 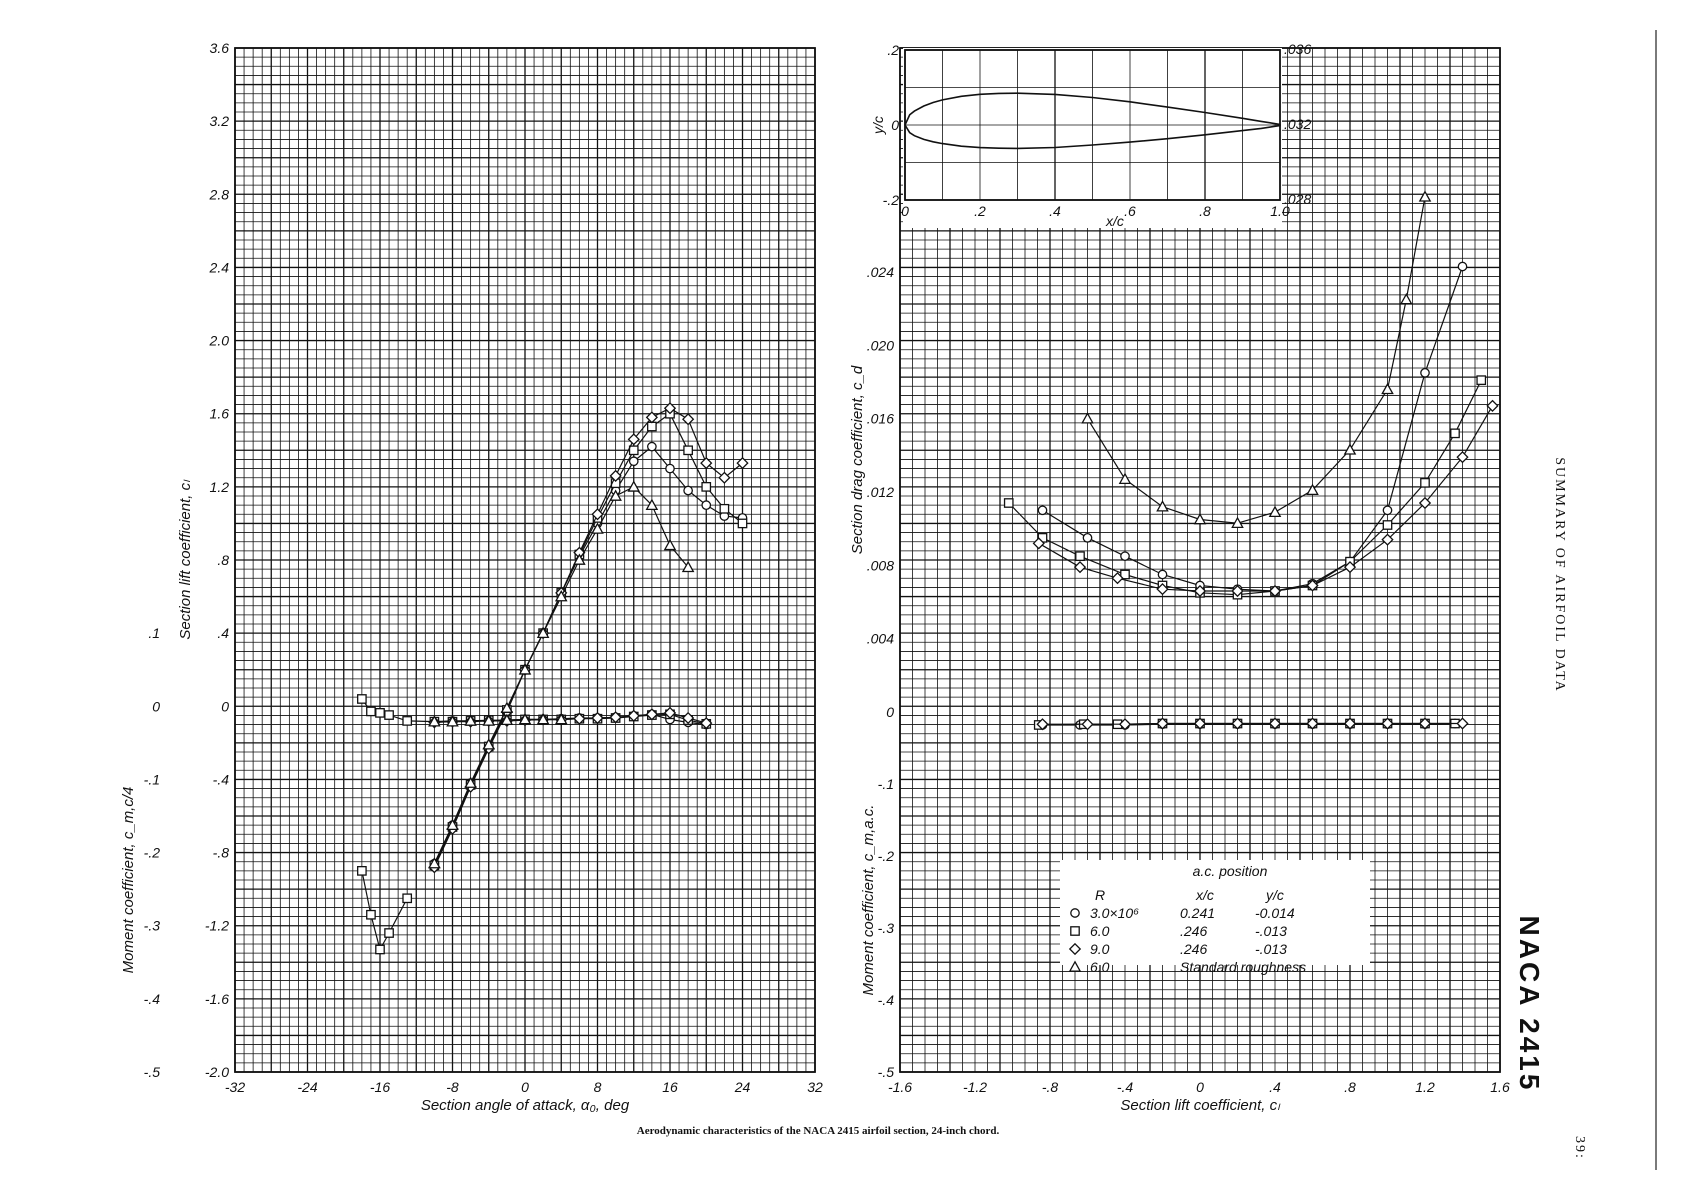 I want to click on x-tick-label: 1.2, so click(x=1425, y=1087).